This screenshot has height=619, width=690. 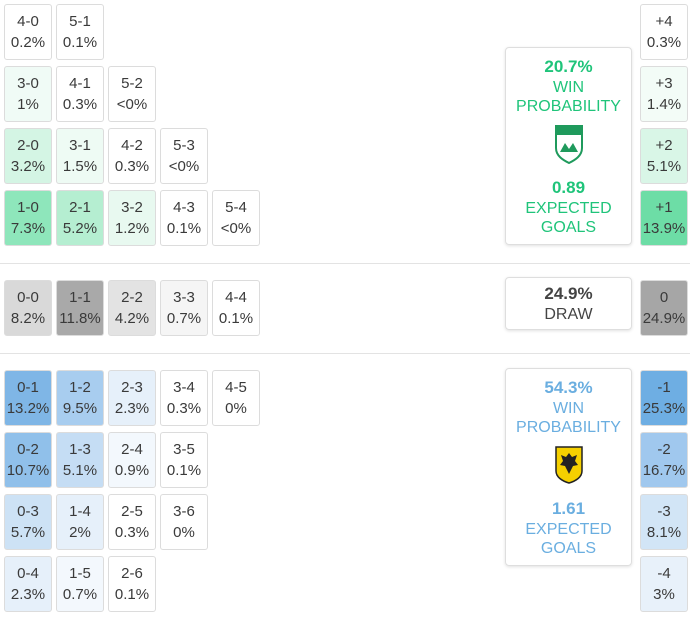 I want to click on score: 2-0, so click(x=28, y=145).